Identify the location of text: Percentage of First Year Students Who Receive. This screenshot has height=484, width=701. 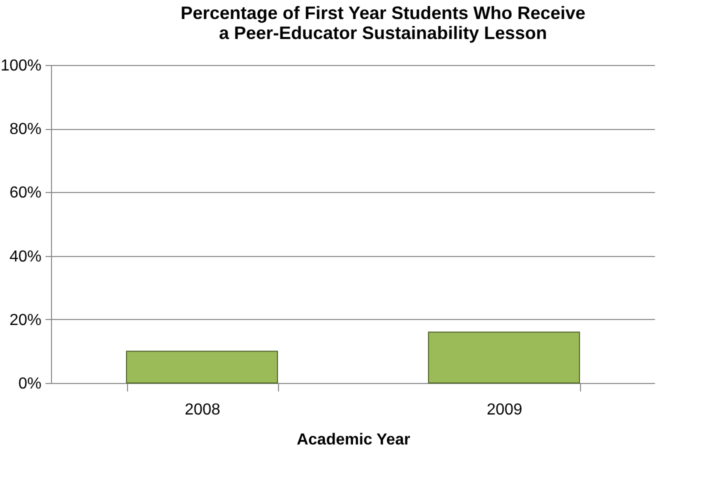
(383, 13).